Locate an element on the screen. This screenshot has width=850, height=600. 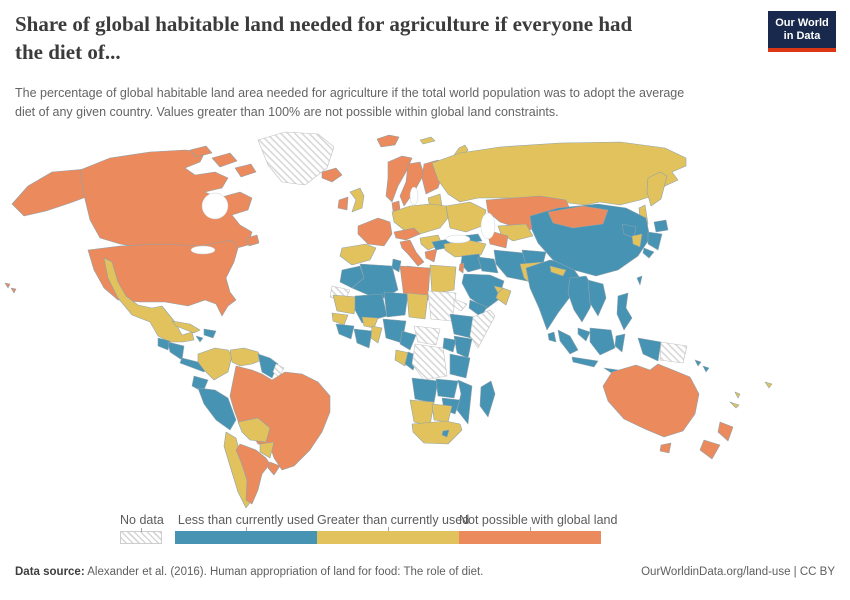
country-papua-west is located at coordinates (649, 349).